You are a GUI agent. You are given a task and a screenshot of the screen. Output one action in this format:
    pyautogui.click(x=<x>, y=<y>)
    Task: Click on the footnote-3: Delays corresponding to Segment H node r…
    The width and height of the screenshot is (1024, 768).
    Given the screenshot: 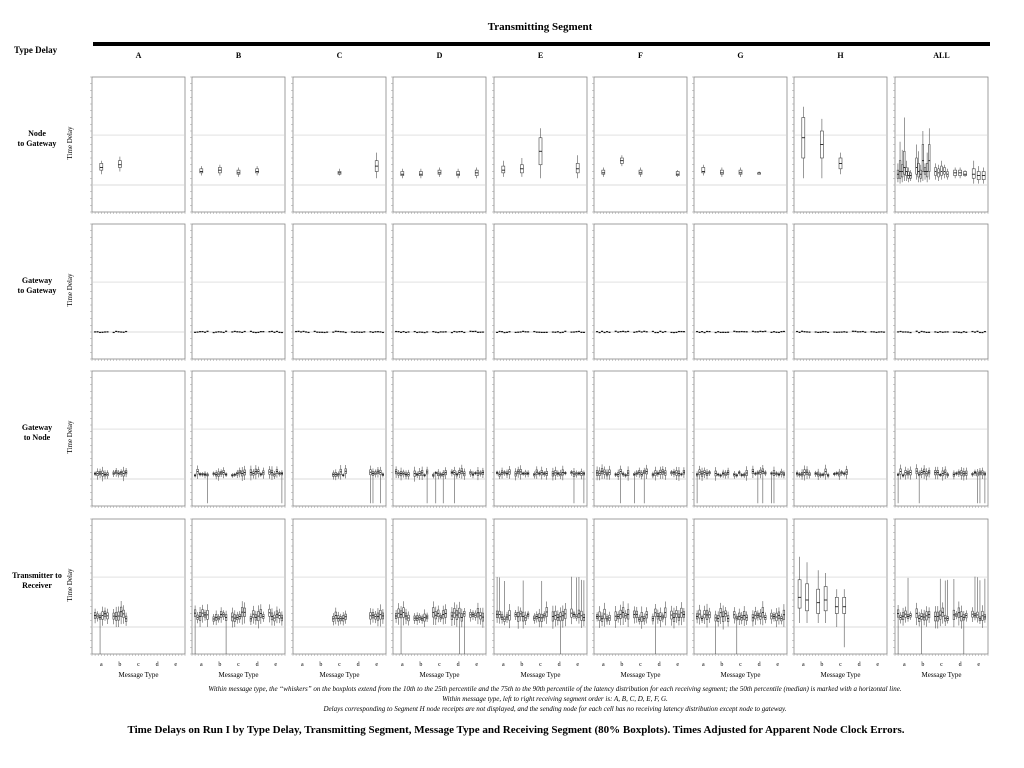 What is the action you would take?
    pyautogui.click(x=555, y=709)
    